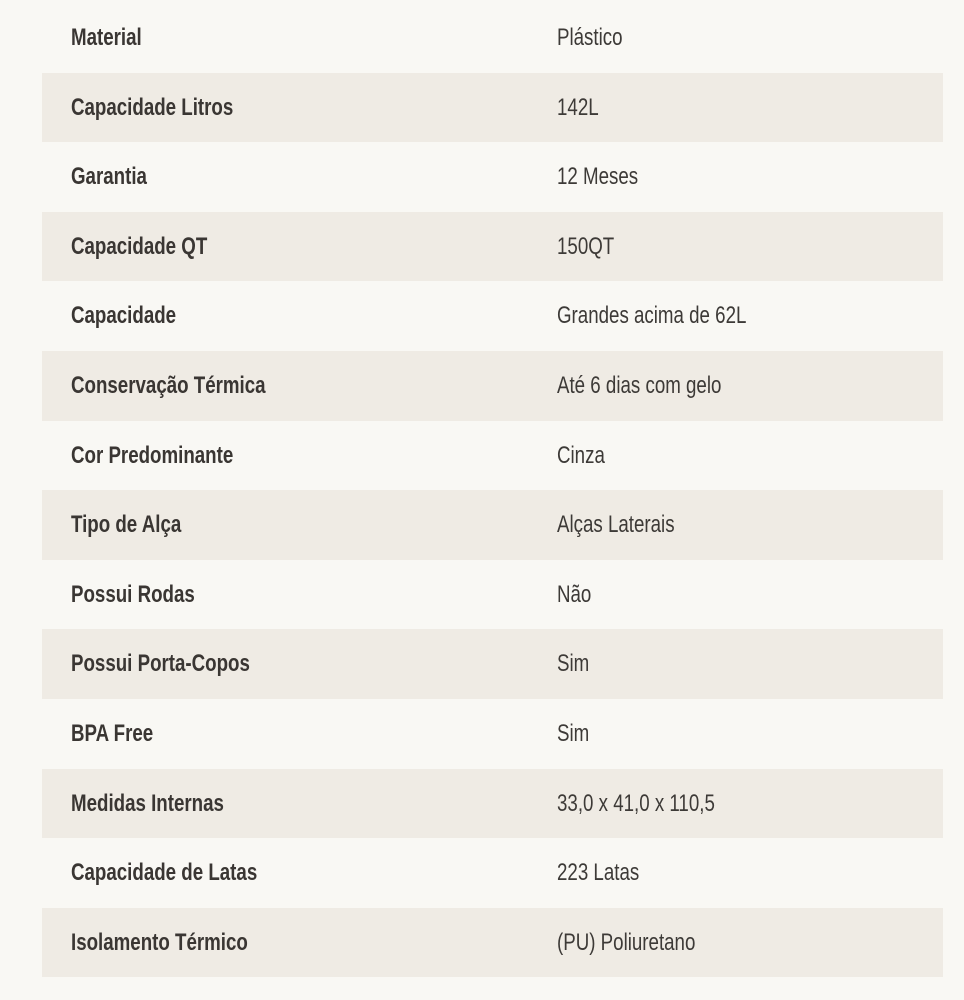 The width and height of the screenshot is (964, 1000). Describe the element at coordinates (492, 664) in the screenshot. I see `table-row: Possui Porta-Copos Sim` at that location.